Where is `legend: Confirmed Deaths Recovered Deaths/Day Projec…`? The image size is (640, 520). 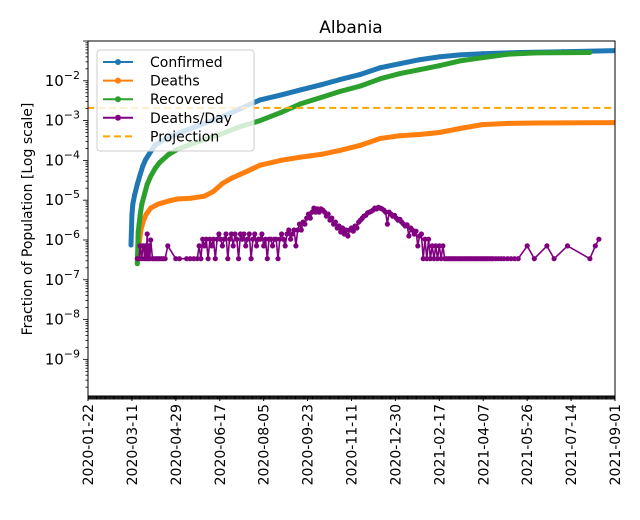 legend: Confirmed Deaths Recovered Deaths/Day Projec… is located at coordinates (175, 100).